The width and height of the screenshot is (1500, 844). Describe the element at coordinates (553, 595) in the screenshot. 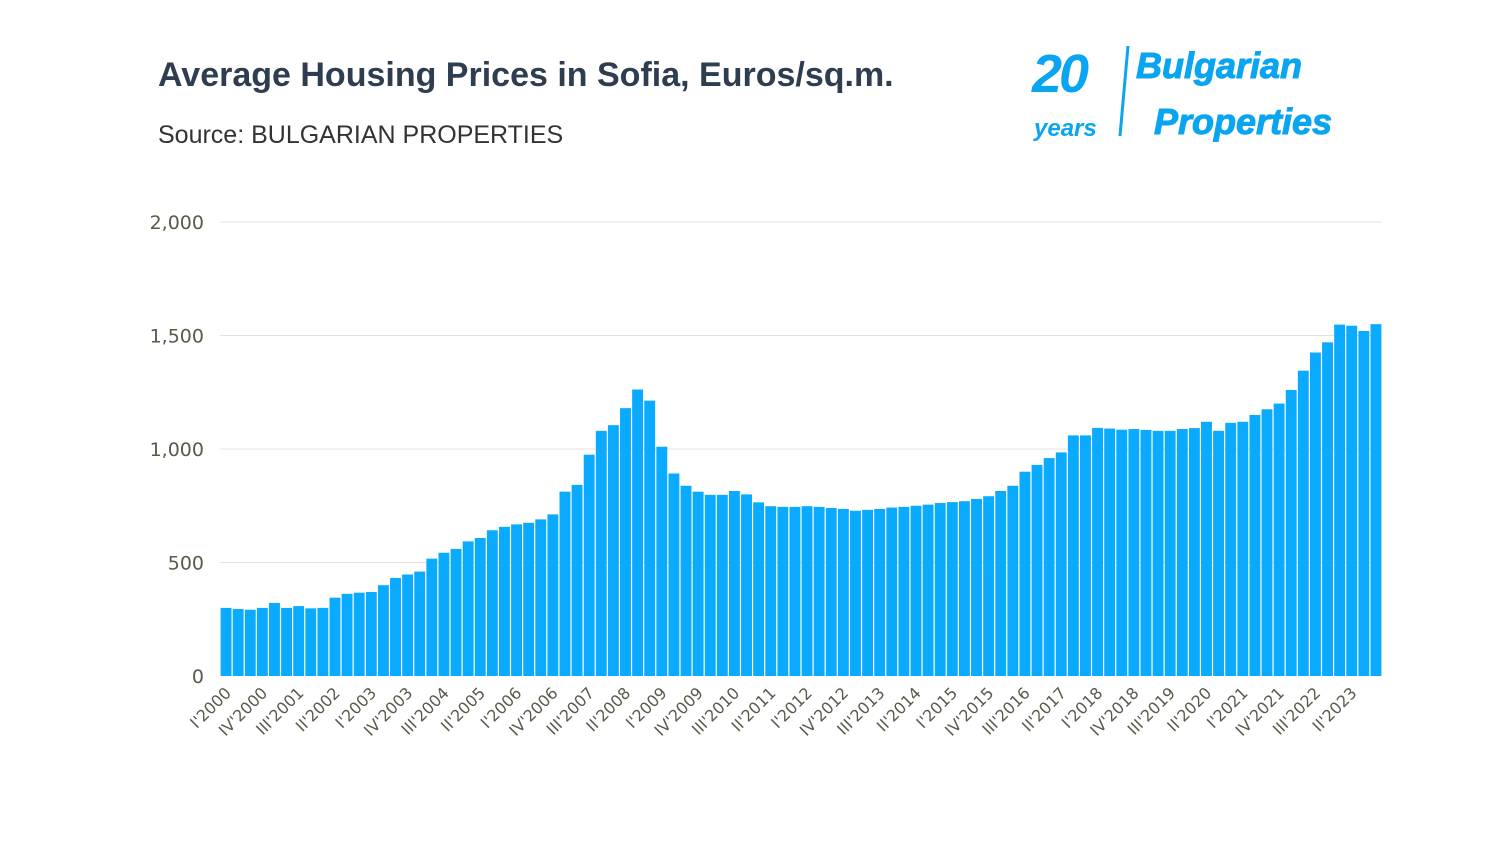

I see `bar-IV'2006` at that location.